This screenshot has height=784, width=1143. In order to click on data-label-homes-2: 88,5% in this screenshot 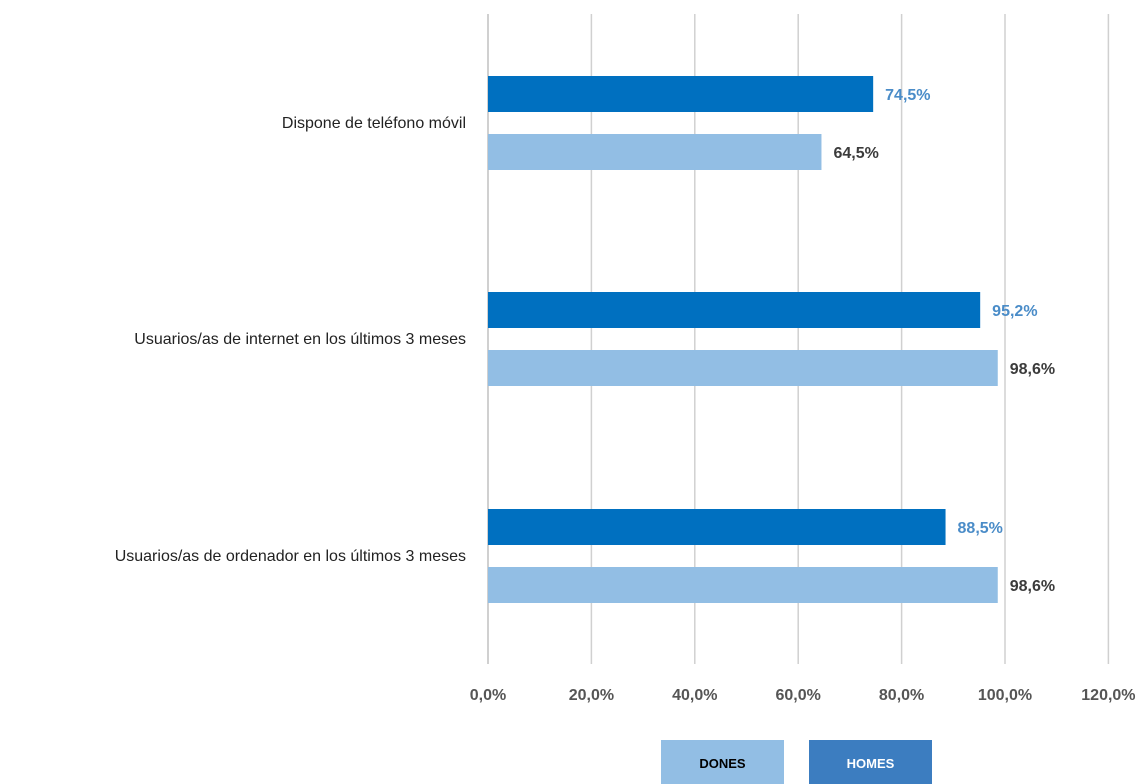, I will do `click(980, 528)`.